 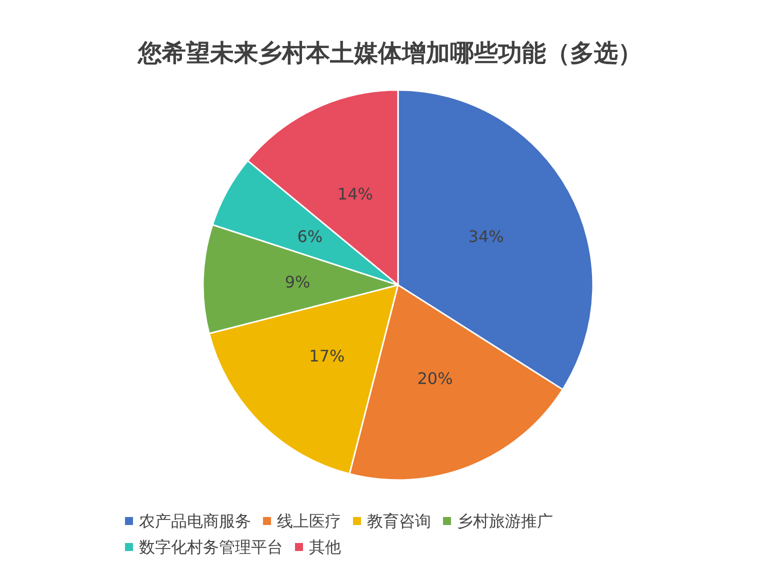 What do you see at coordinates (211, 547) in the screenshot?
I see `legend-label: 数字化村务管理平台` at bounding box center [211, 547].